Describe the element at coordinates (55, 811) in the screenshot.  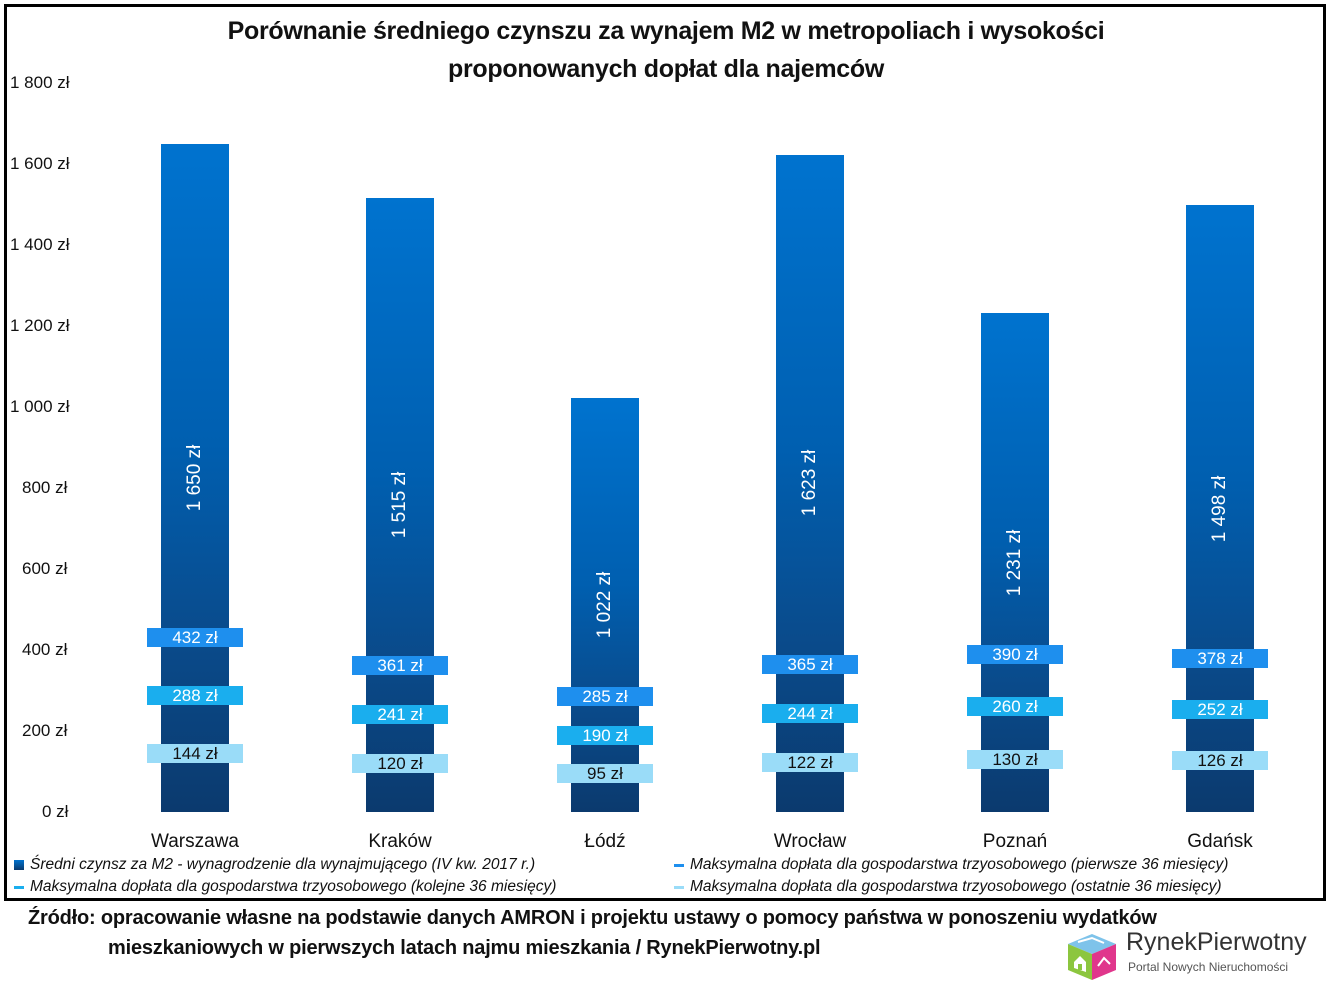
I see `y-tick-label: 0 zł` at that location.